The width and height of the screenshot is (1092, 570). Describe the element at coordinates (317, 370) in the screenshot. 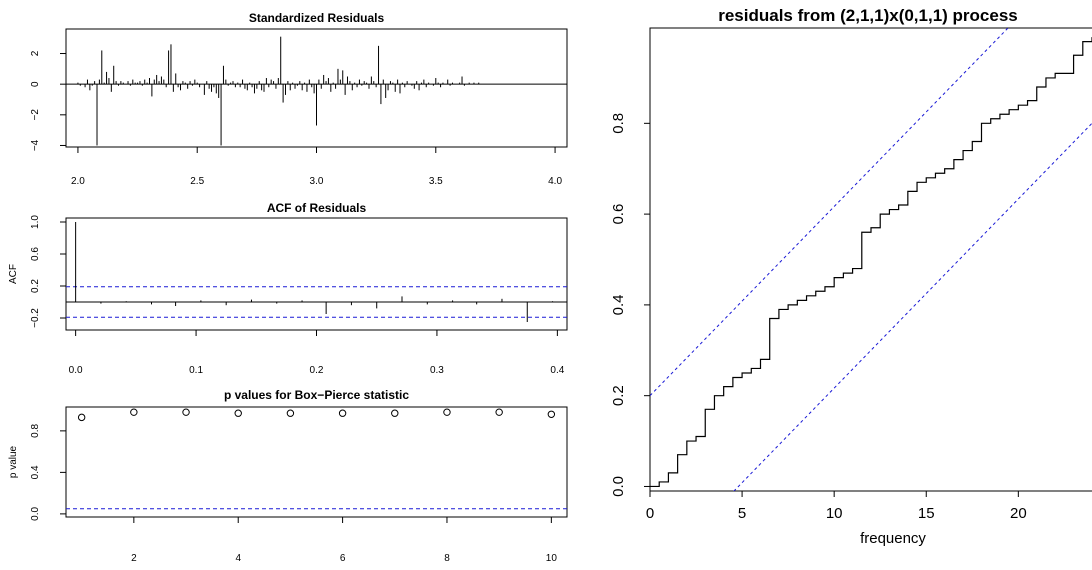

I see `x-tick-label: 0.2` at that location.